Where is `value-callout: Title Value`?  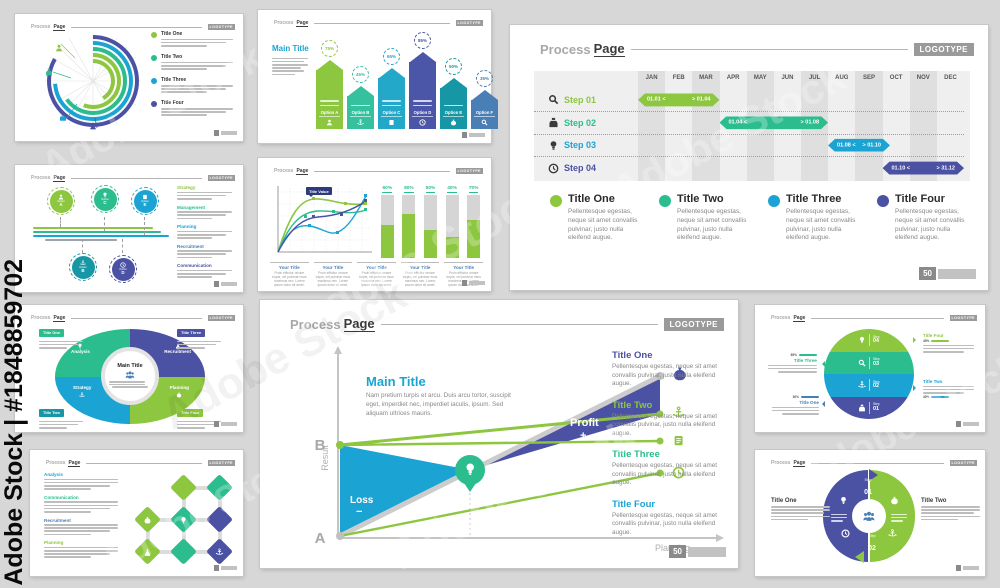
value-callout: Title Value is located at coordinates (319, 192).